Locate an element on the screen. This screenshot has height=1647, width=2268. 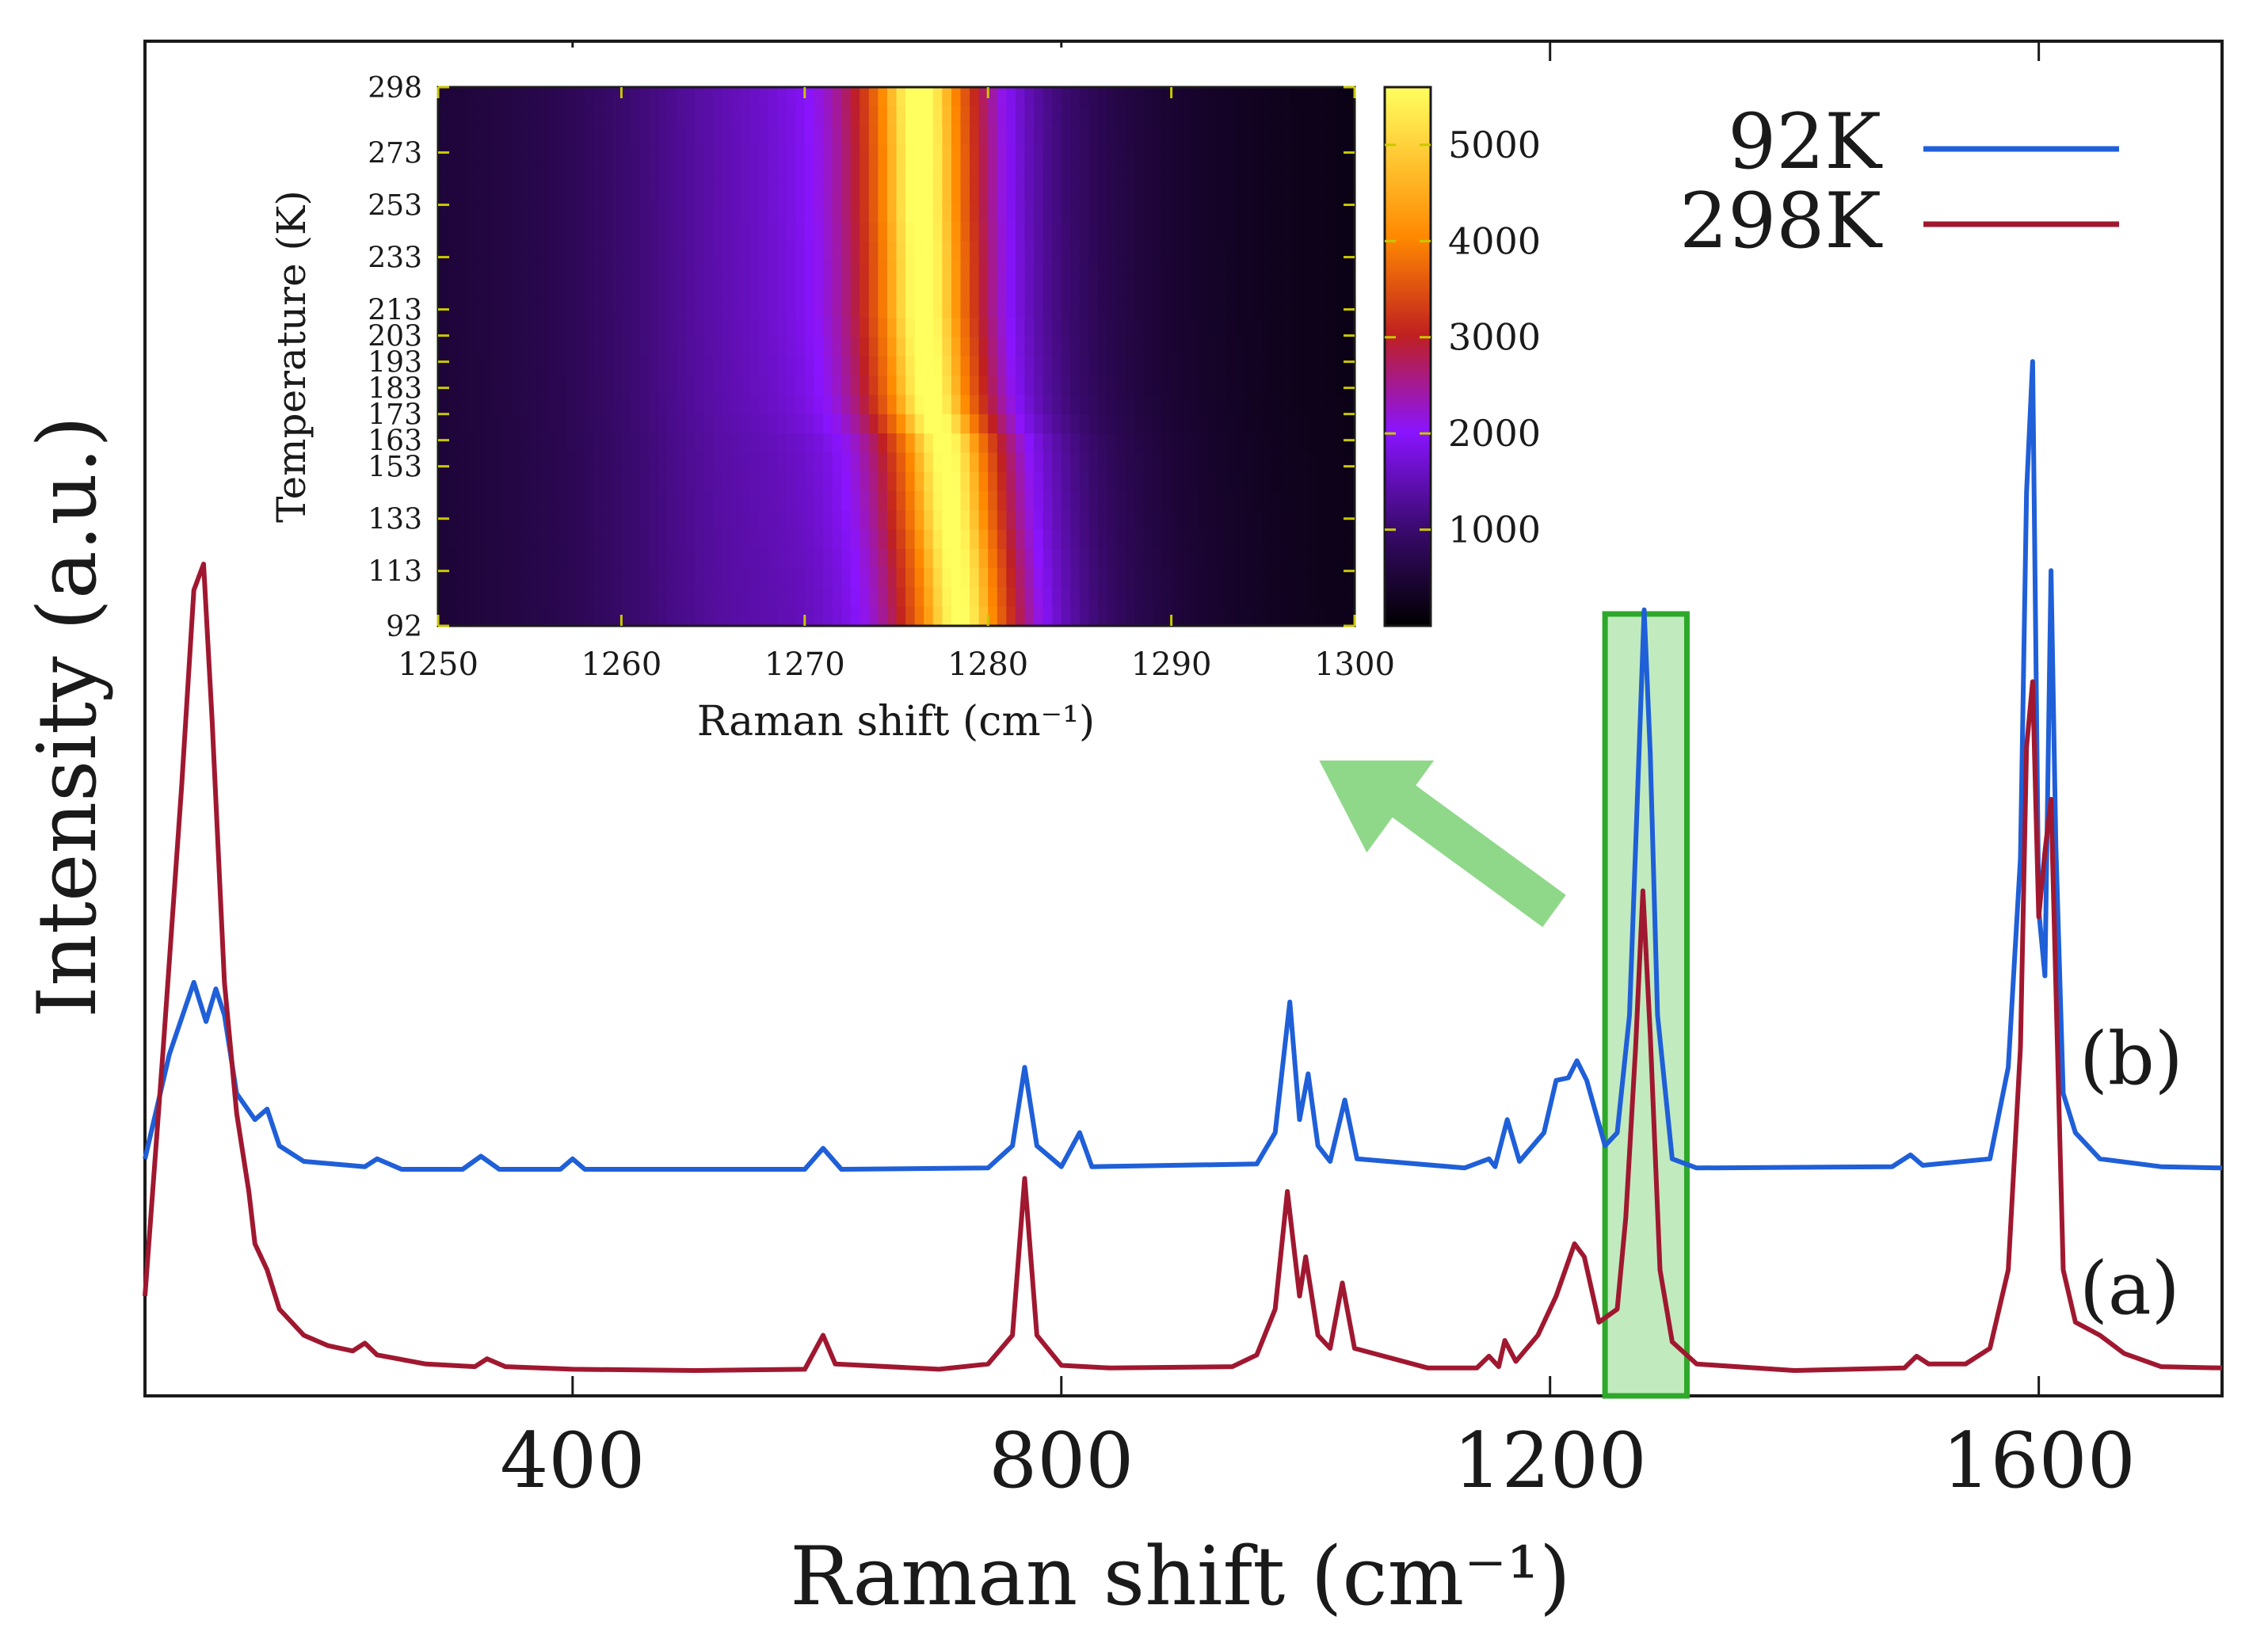
heatmap-y-tick-label: 133 is located at coordinates (395, 520).